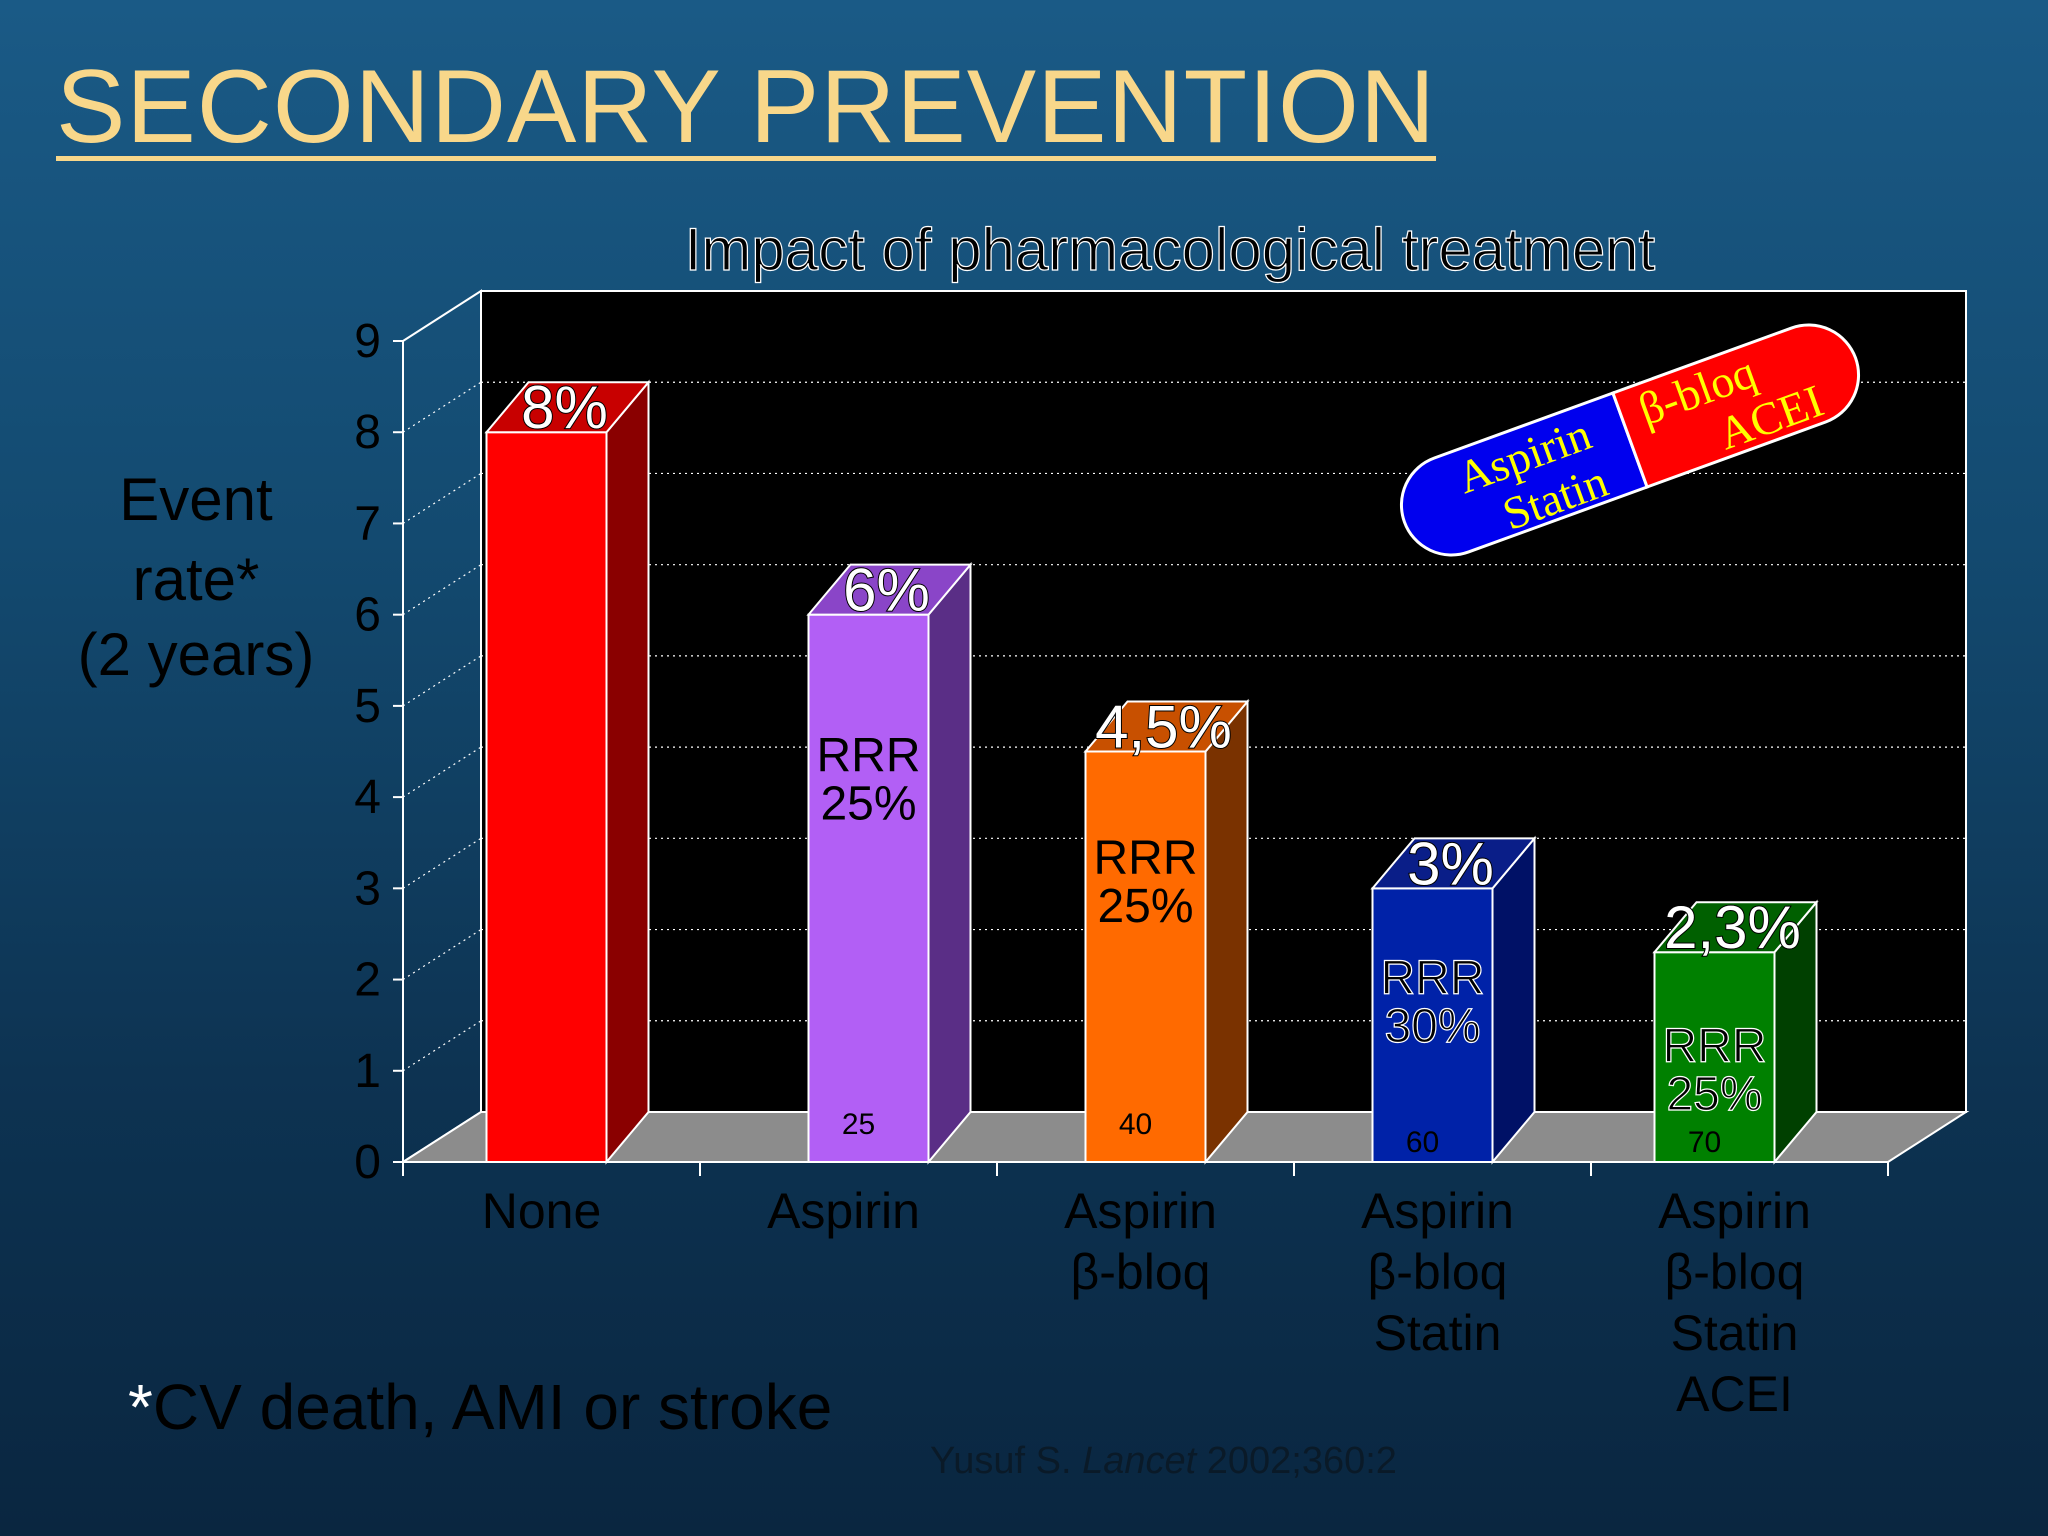 This screenshot has height=1536, width=2048. I want to click on page-title: SECONDARY PREVENTION, so click(746, 107).